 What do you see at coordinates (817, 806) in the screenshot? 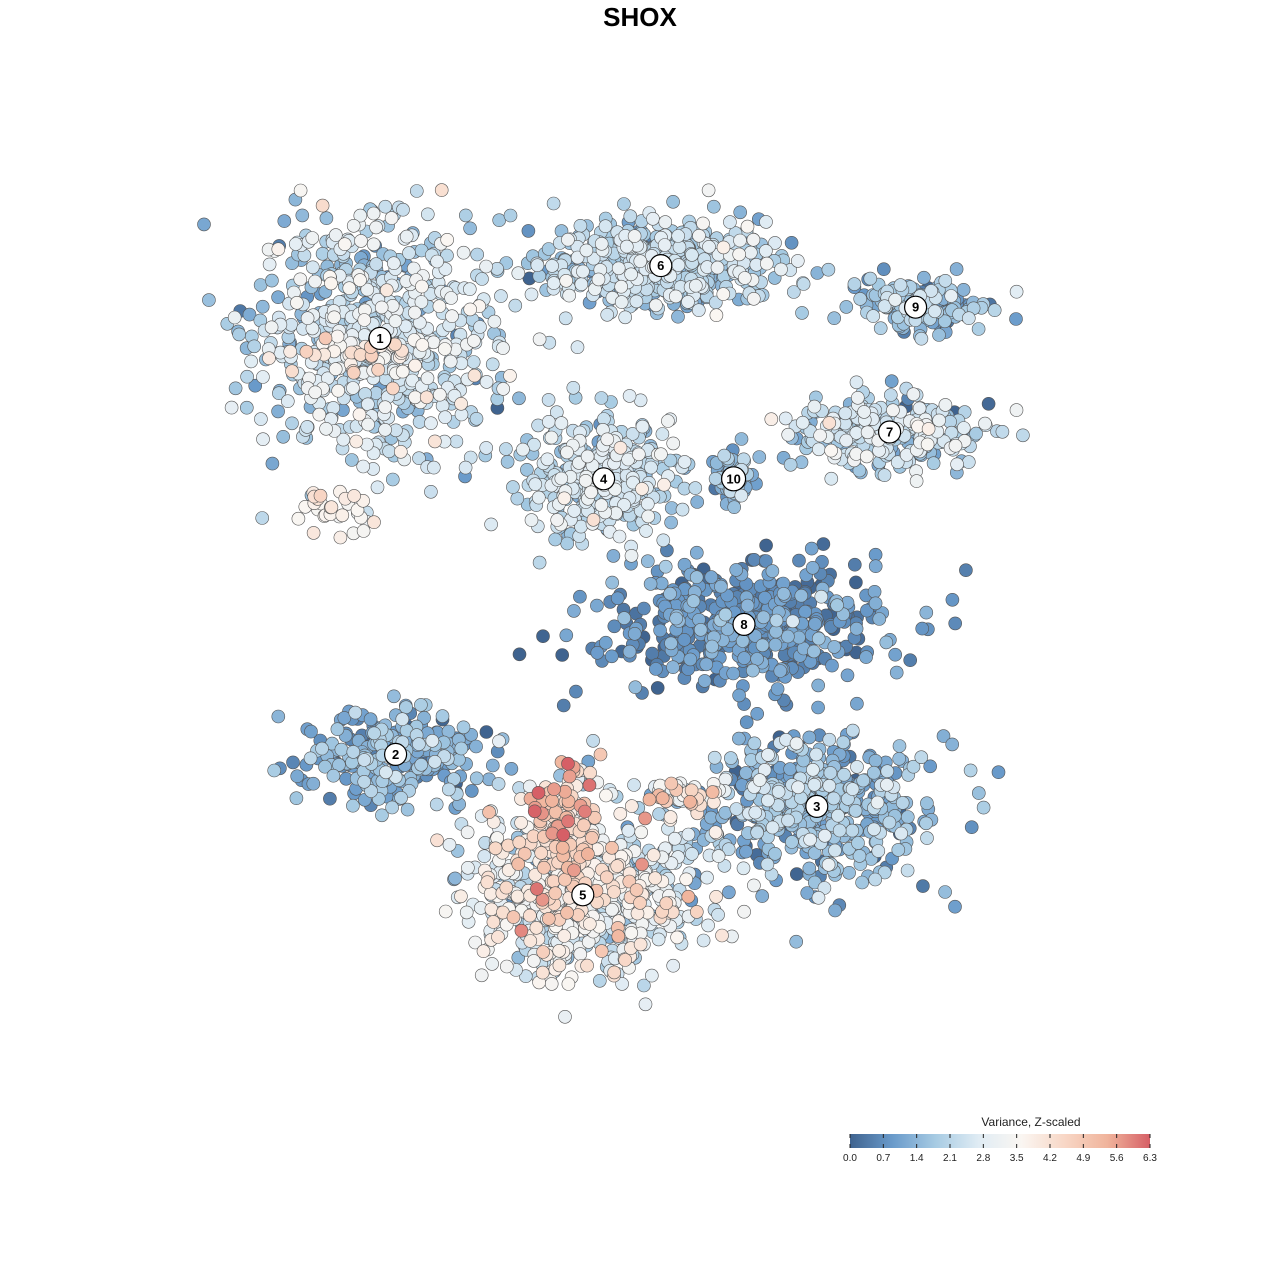
I see `cluster-label-3: 3` at bounding box center [817, 806].